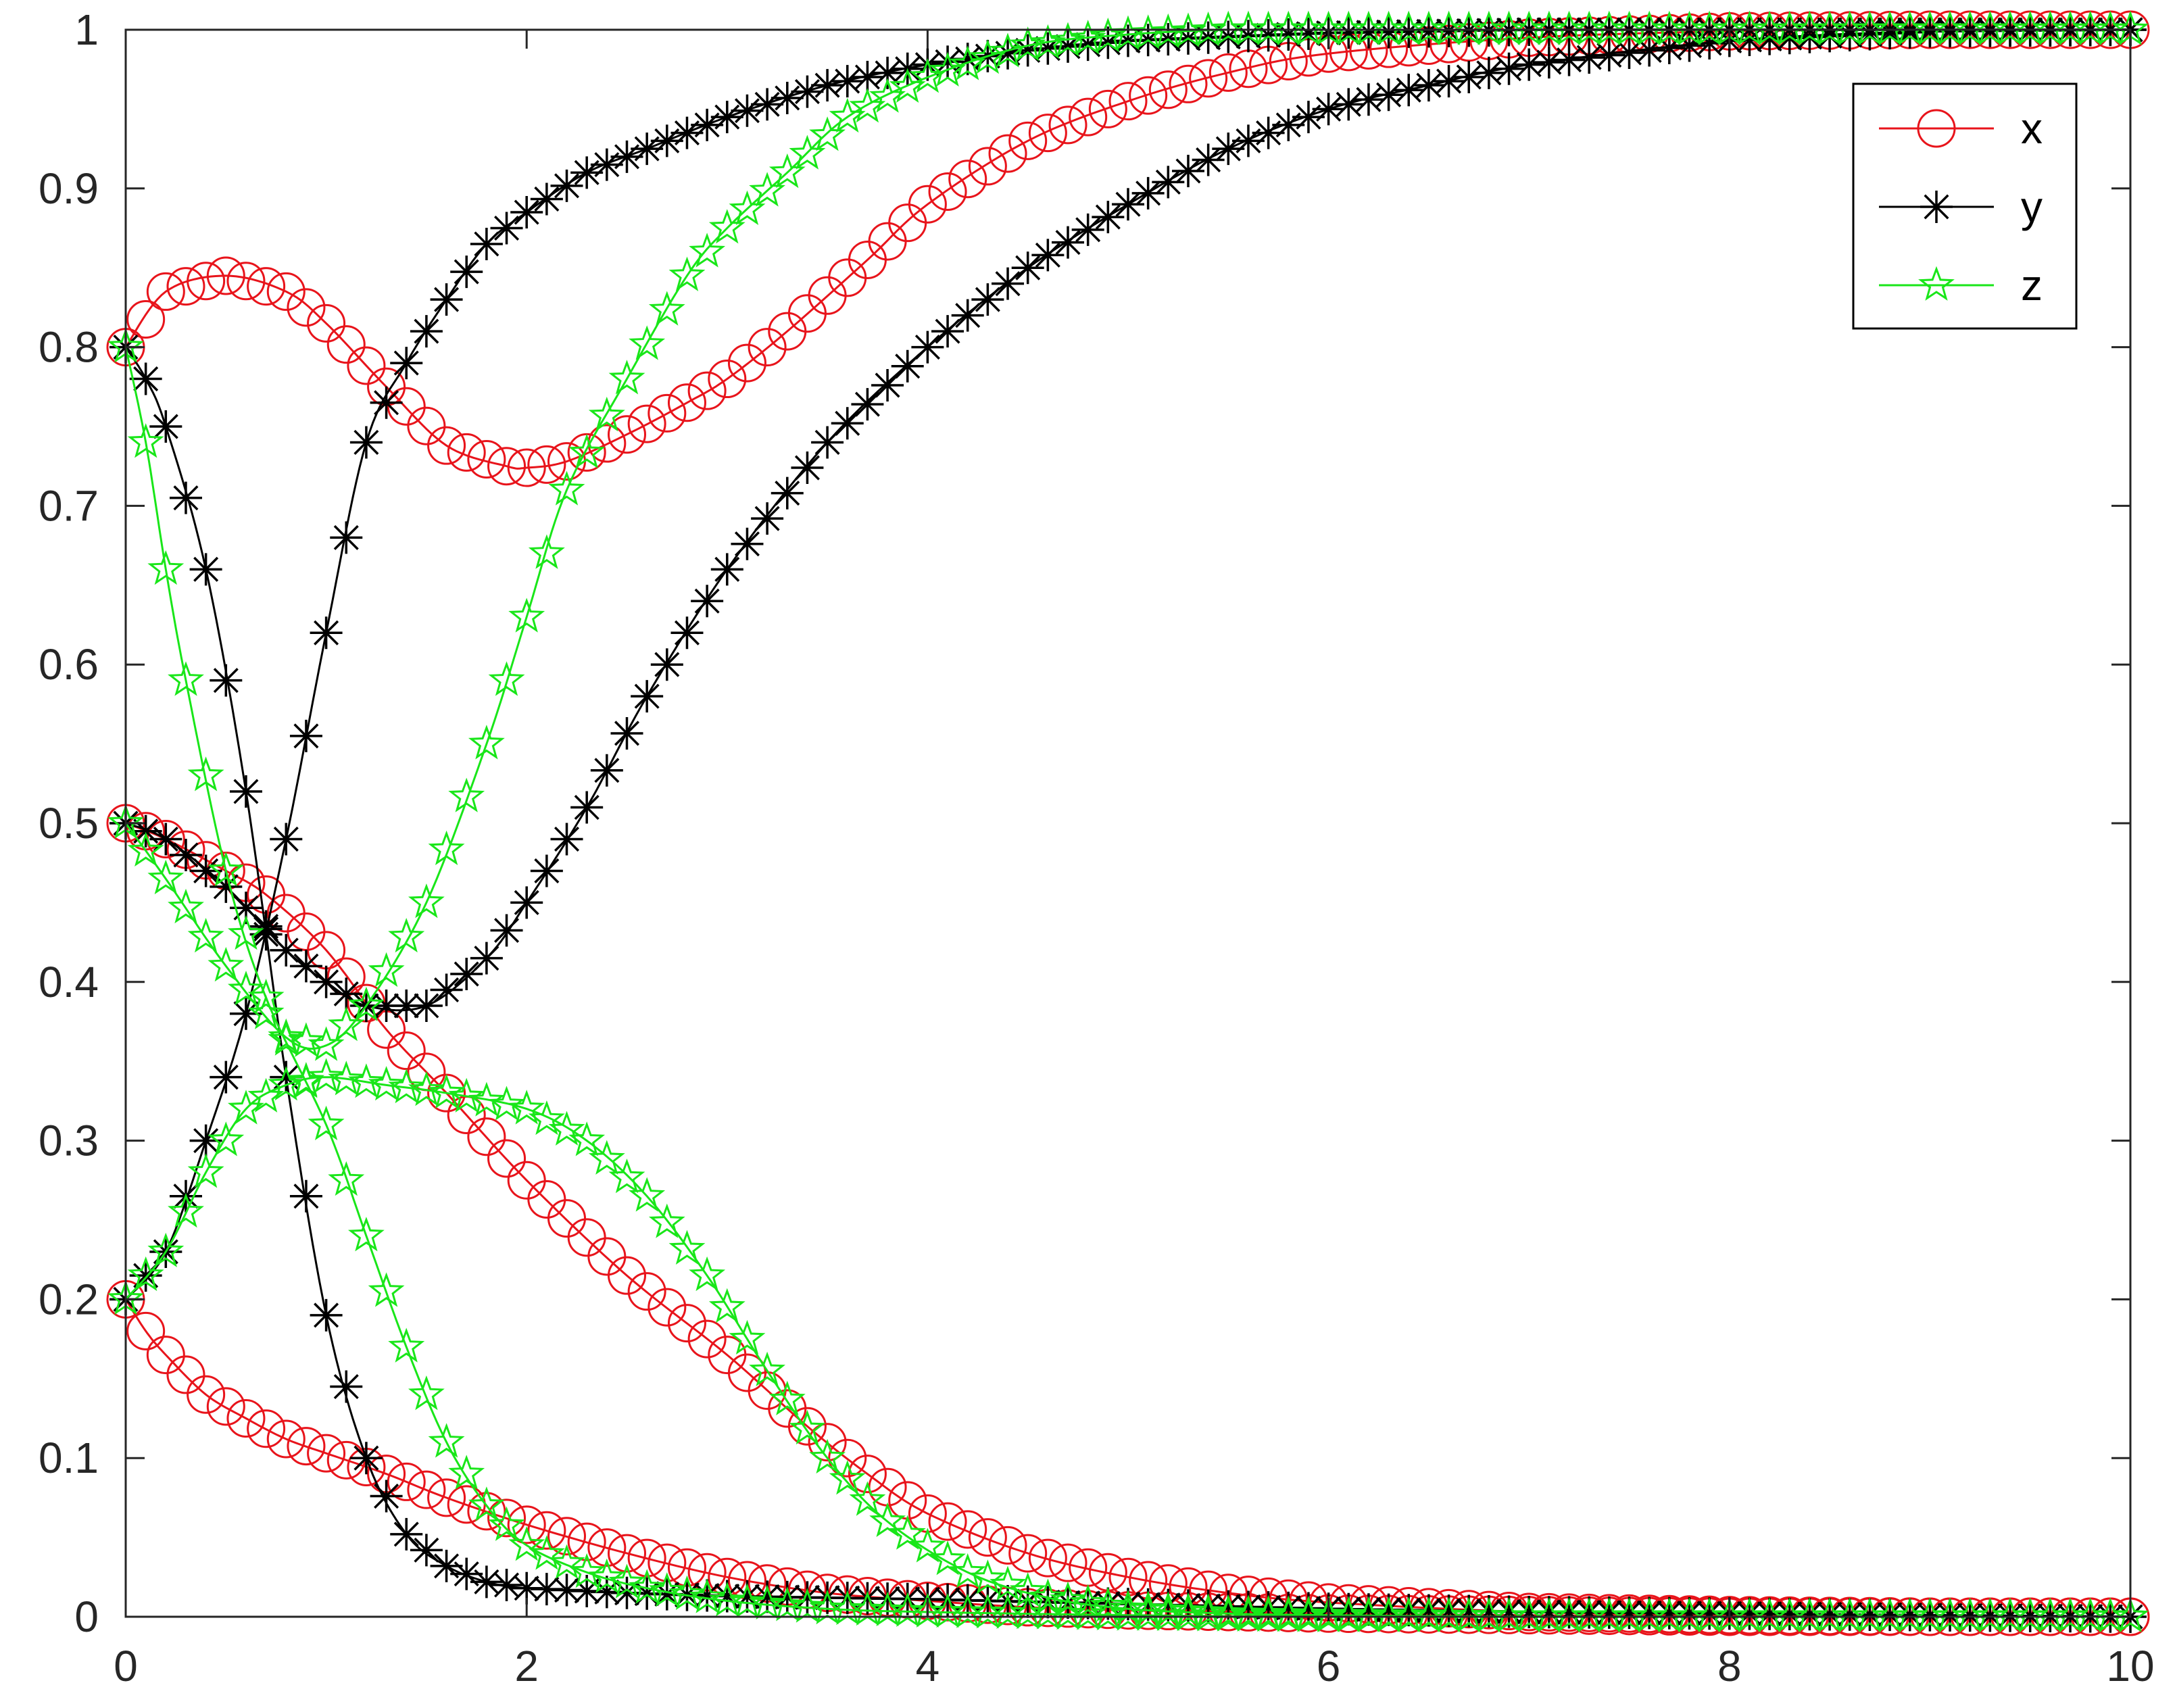 This screenshot has height=1708, width=2175. I want to click on legend-entry-z: z, so click(1961, 285).